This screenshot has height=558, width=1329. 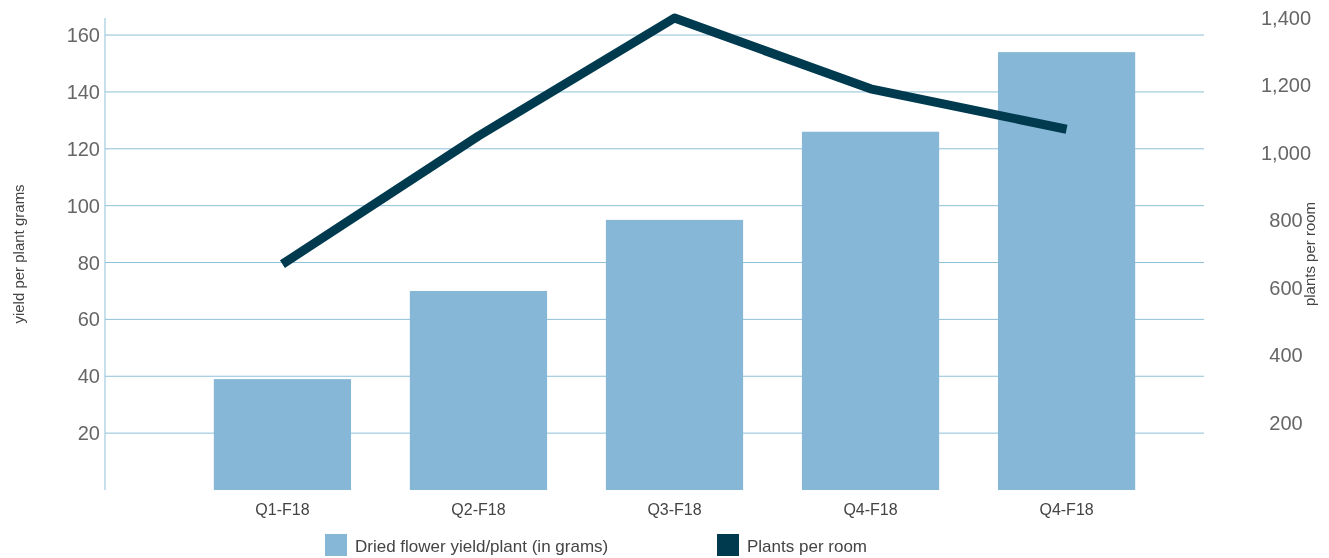 What do you see at coordinates (1286, 287) in the screenshot?
I see `y2-tick-label: 600` at bounding box center [1286, 287].